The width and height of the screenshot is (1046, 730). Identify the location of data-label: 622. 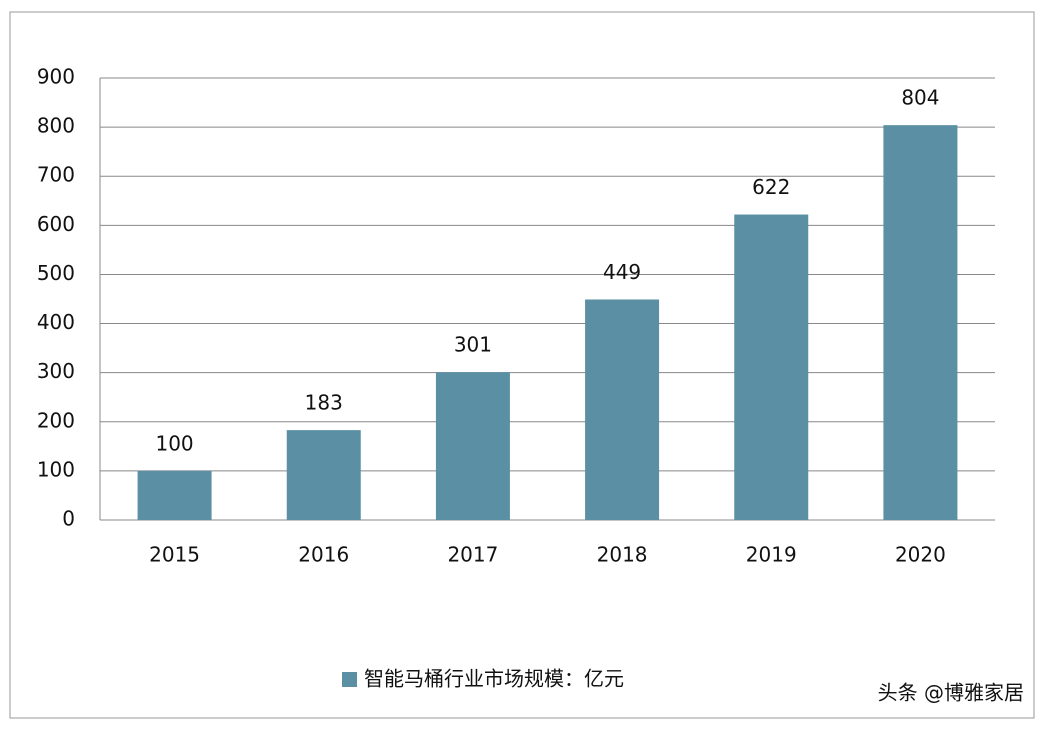
(771, 187).